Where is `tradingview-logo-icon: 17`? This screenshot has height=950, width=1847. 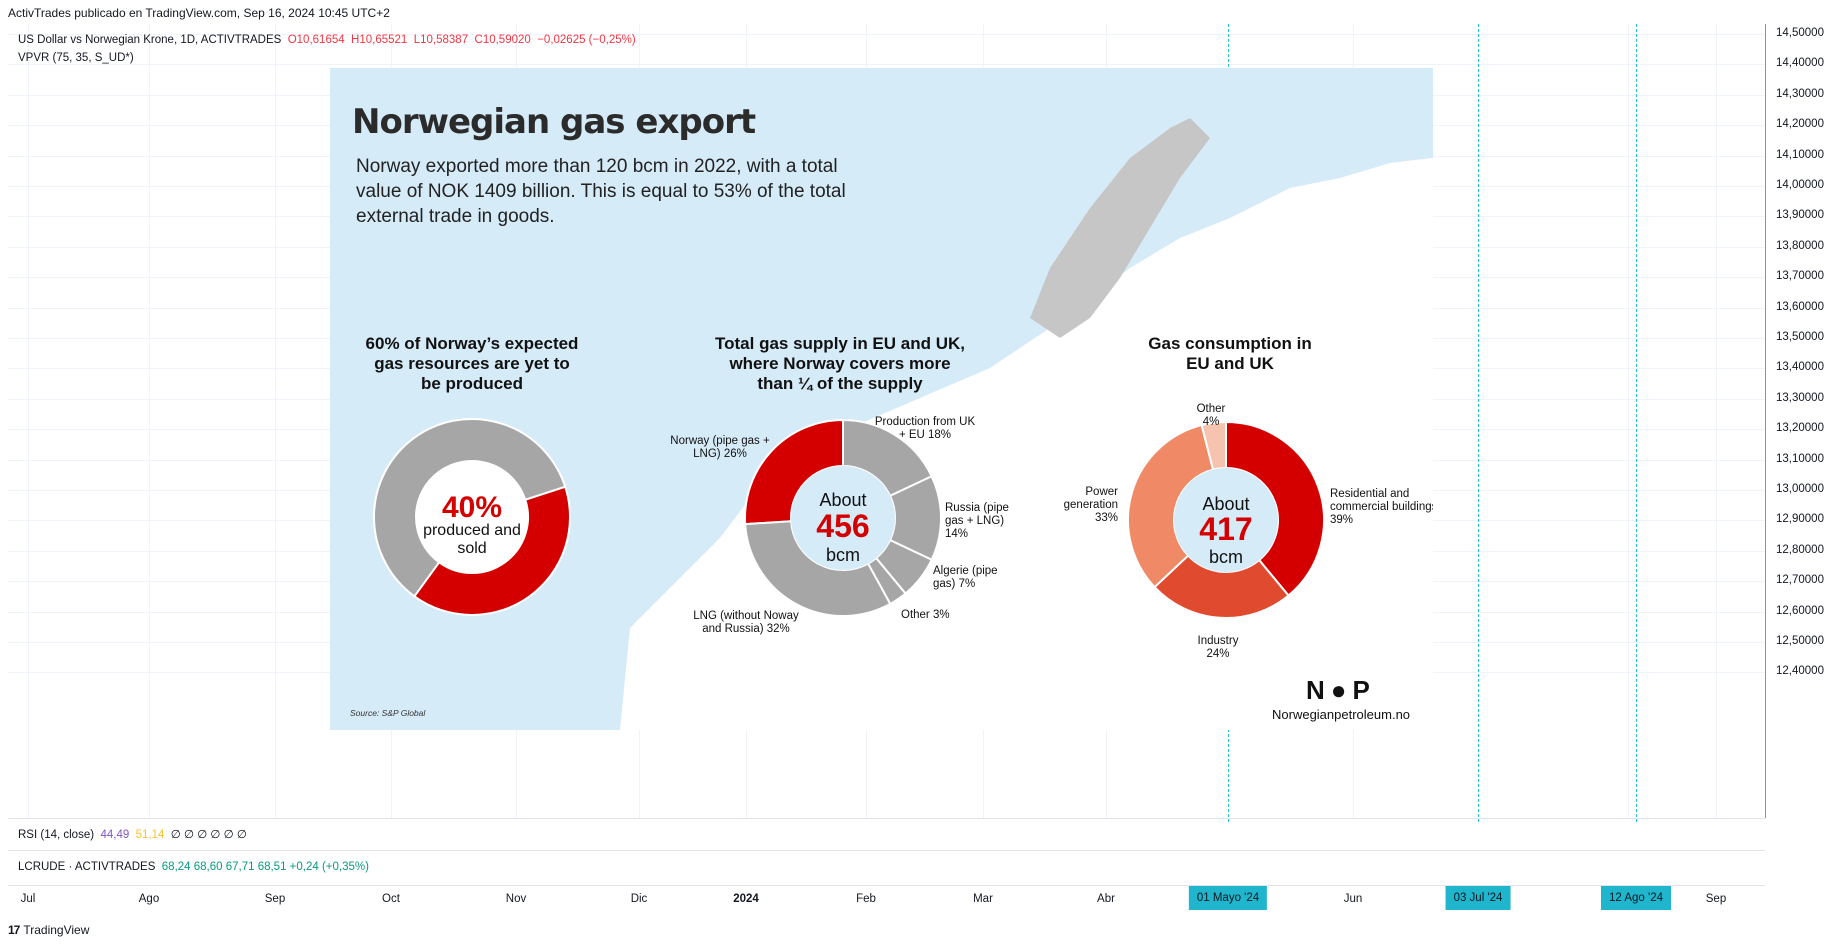
tradingview-logo-icon: 17 is located at coordinates (14, 930).